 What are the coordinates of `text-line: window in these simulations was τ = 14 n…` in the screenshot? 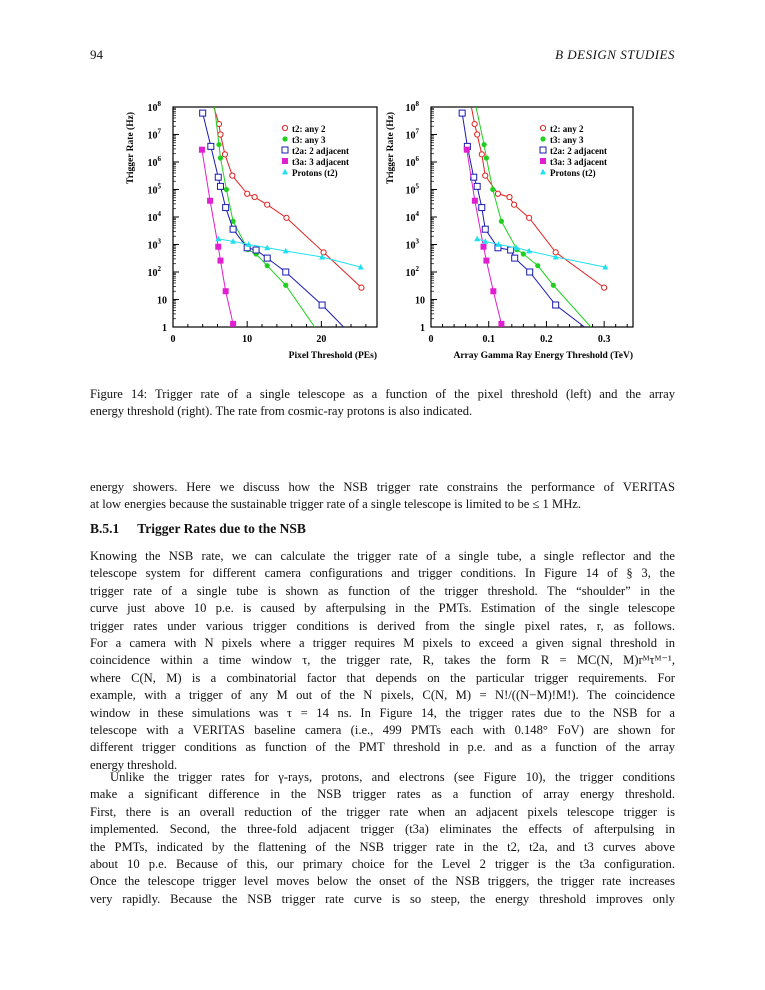 It's located at (382, 712).